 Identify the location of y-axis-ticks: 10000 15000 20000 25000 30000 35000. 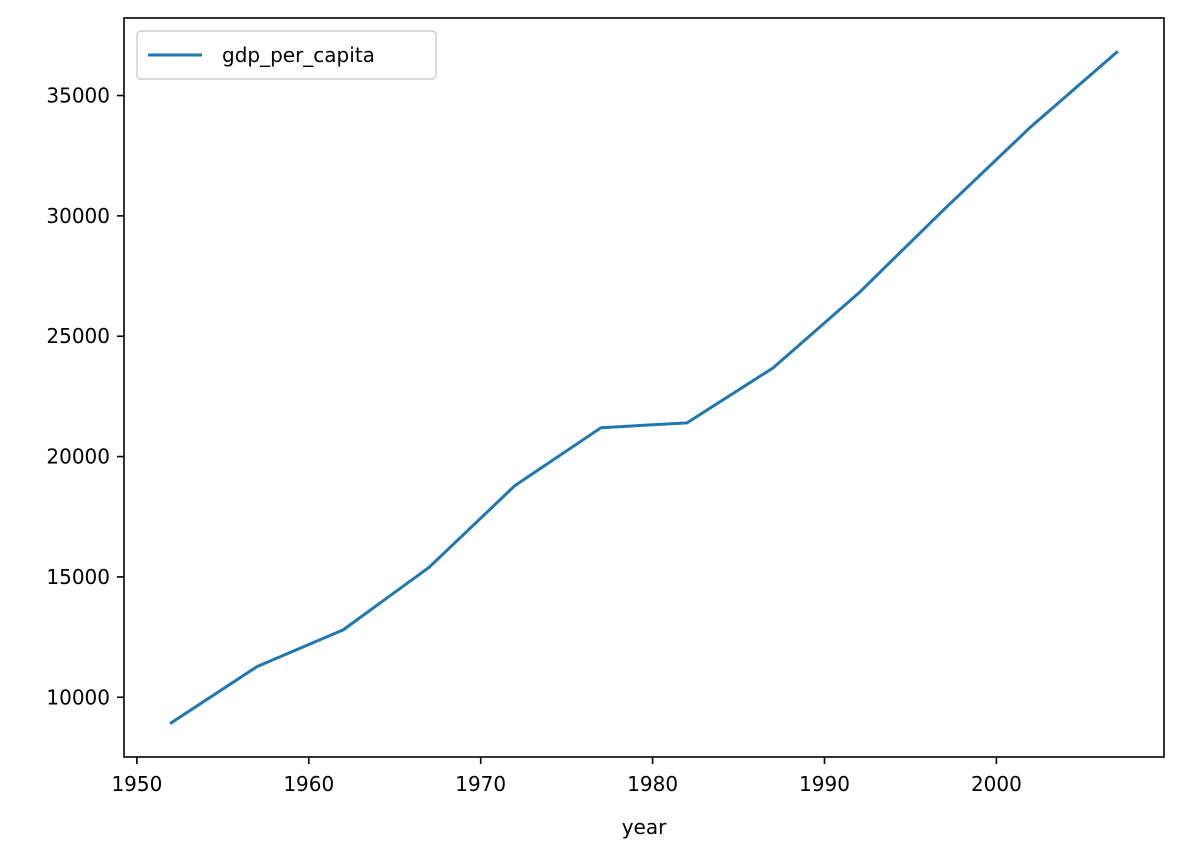
(85, 396).